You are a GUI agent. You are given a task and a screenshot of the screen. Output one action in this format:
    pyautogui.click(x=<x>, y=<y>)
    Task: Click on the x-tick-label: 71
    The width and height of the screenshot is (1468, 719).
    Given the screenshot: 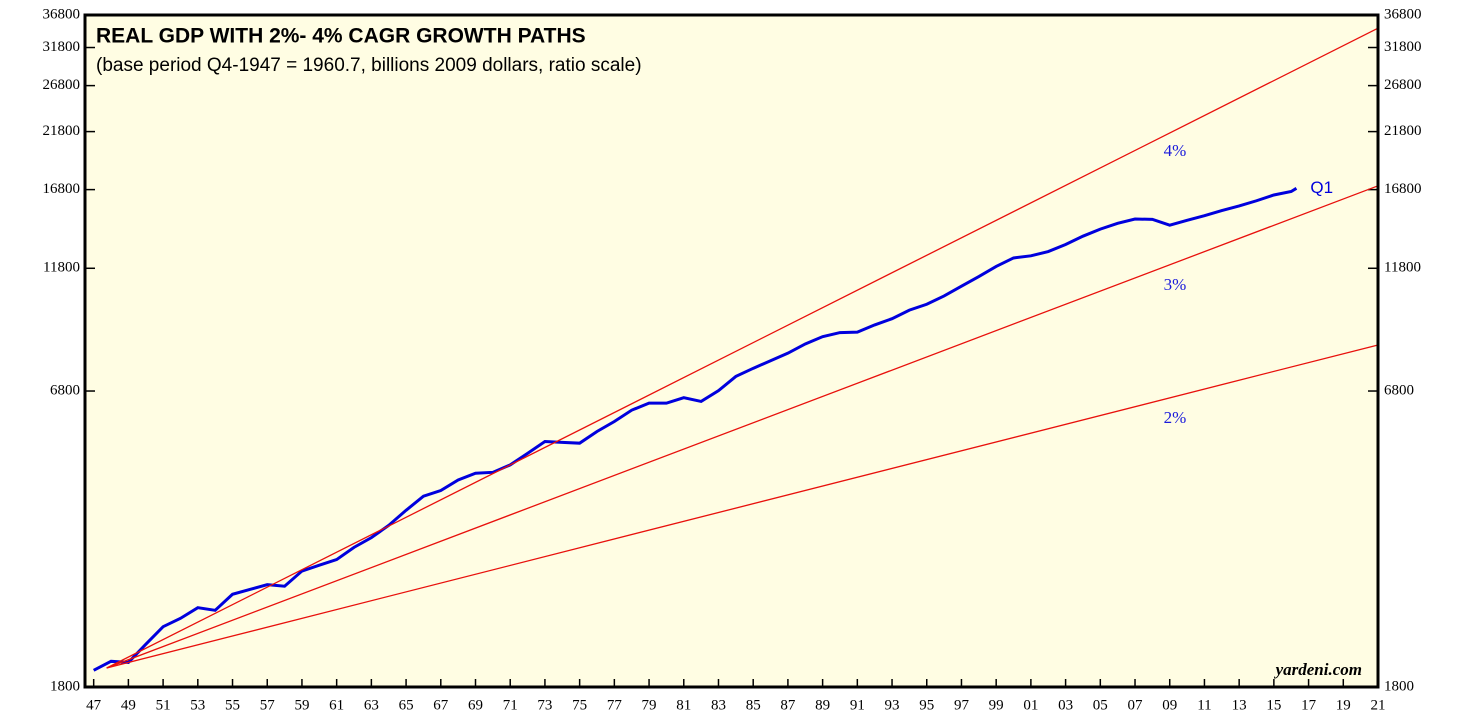 What is the action you would take?
    pyautogui.click(x=510, y=705)
    